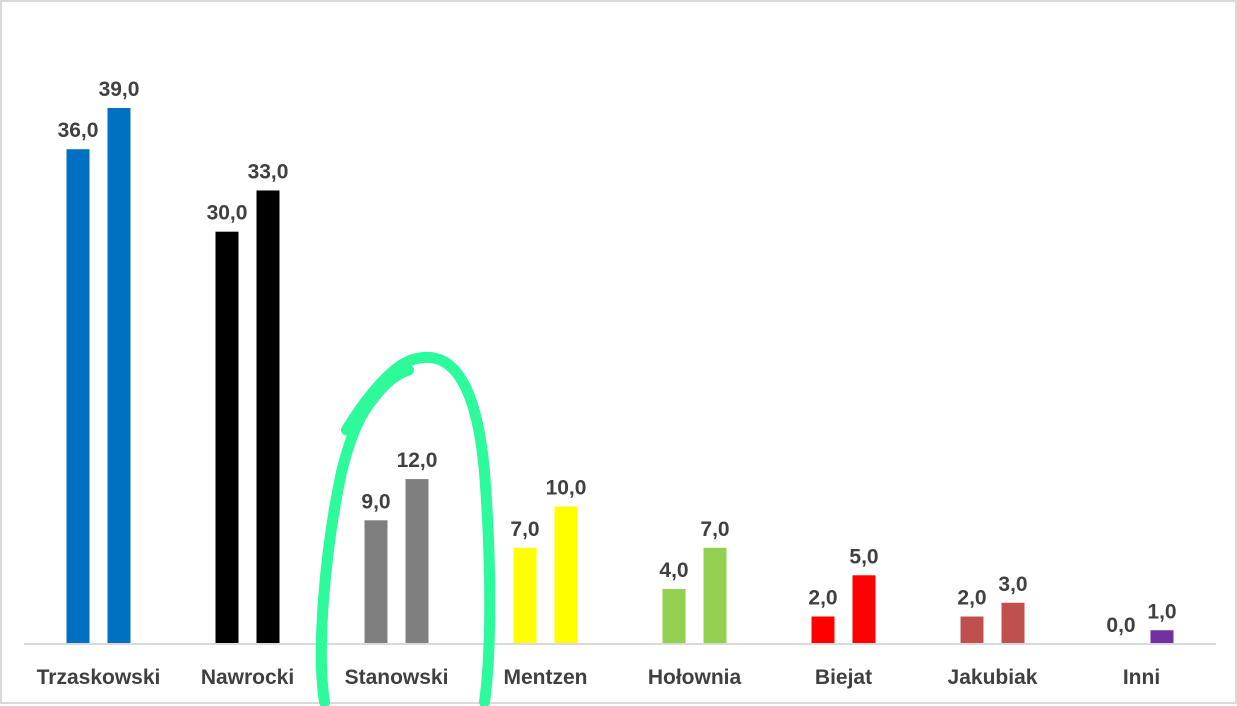  I want to click on data-label-inni-series-1: 0,0, so click(1120, 625).